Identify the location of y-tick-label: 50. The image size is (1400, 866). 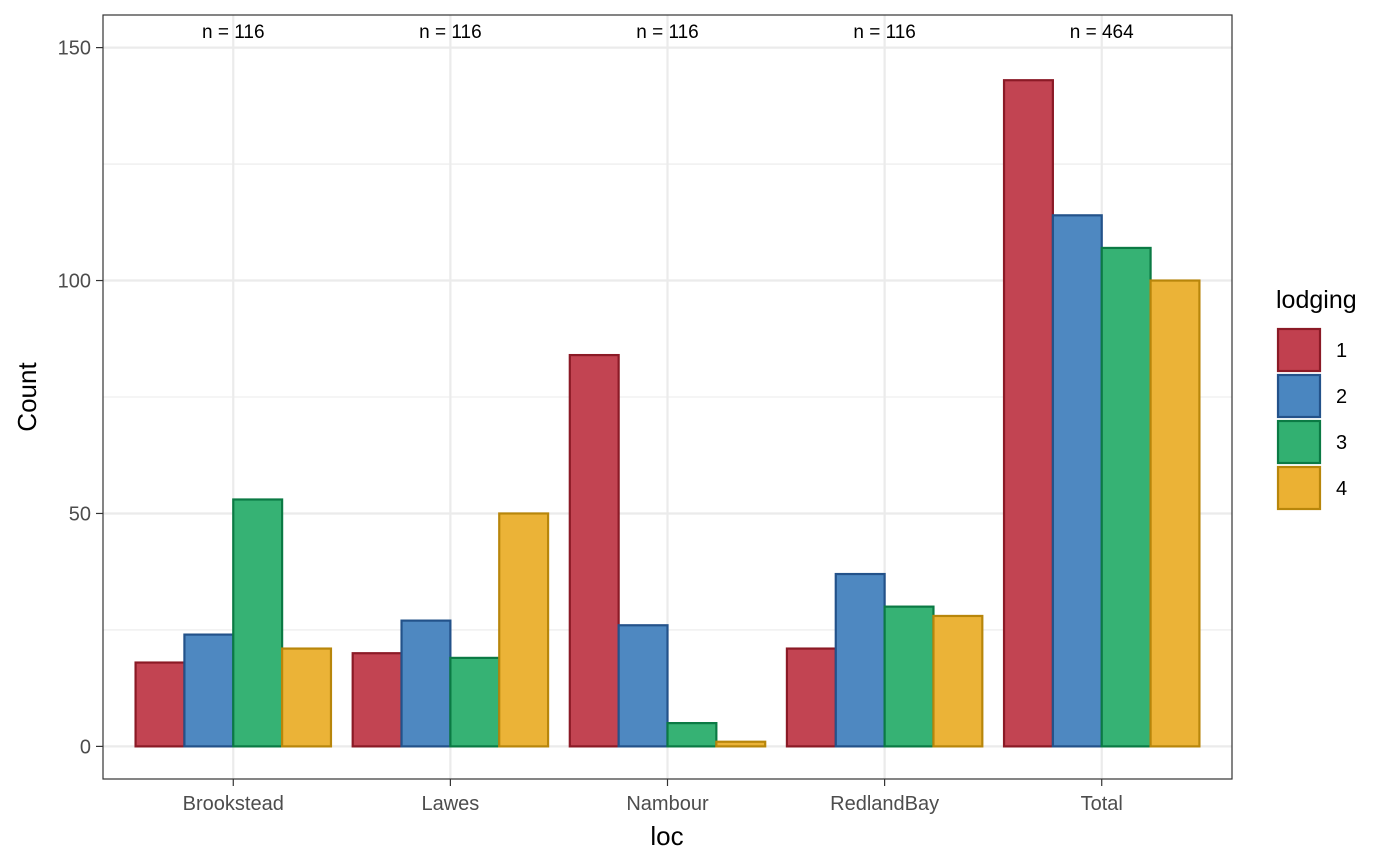
(80, 514).